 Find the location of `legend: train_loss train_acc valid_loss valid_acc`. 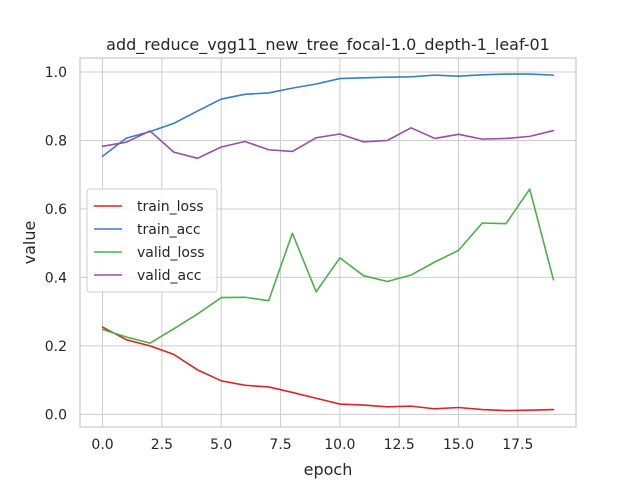

legend: train_loss train_acc valid_loss valid_acc is located at coordinates (152, 240).